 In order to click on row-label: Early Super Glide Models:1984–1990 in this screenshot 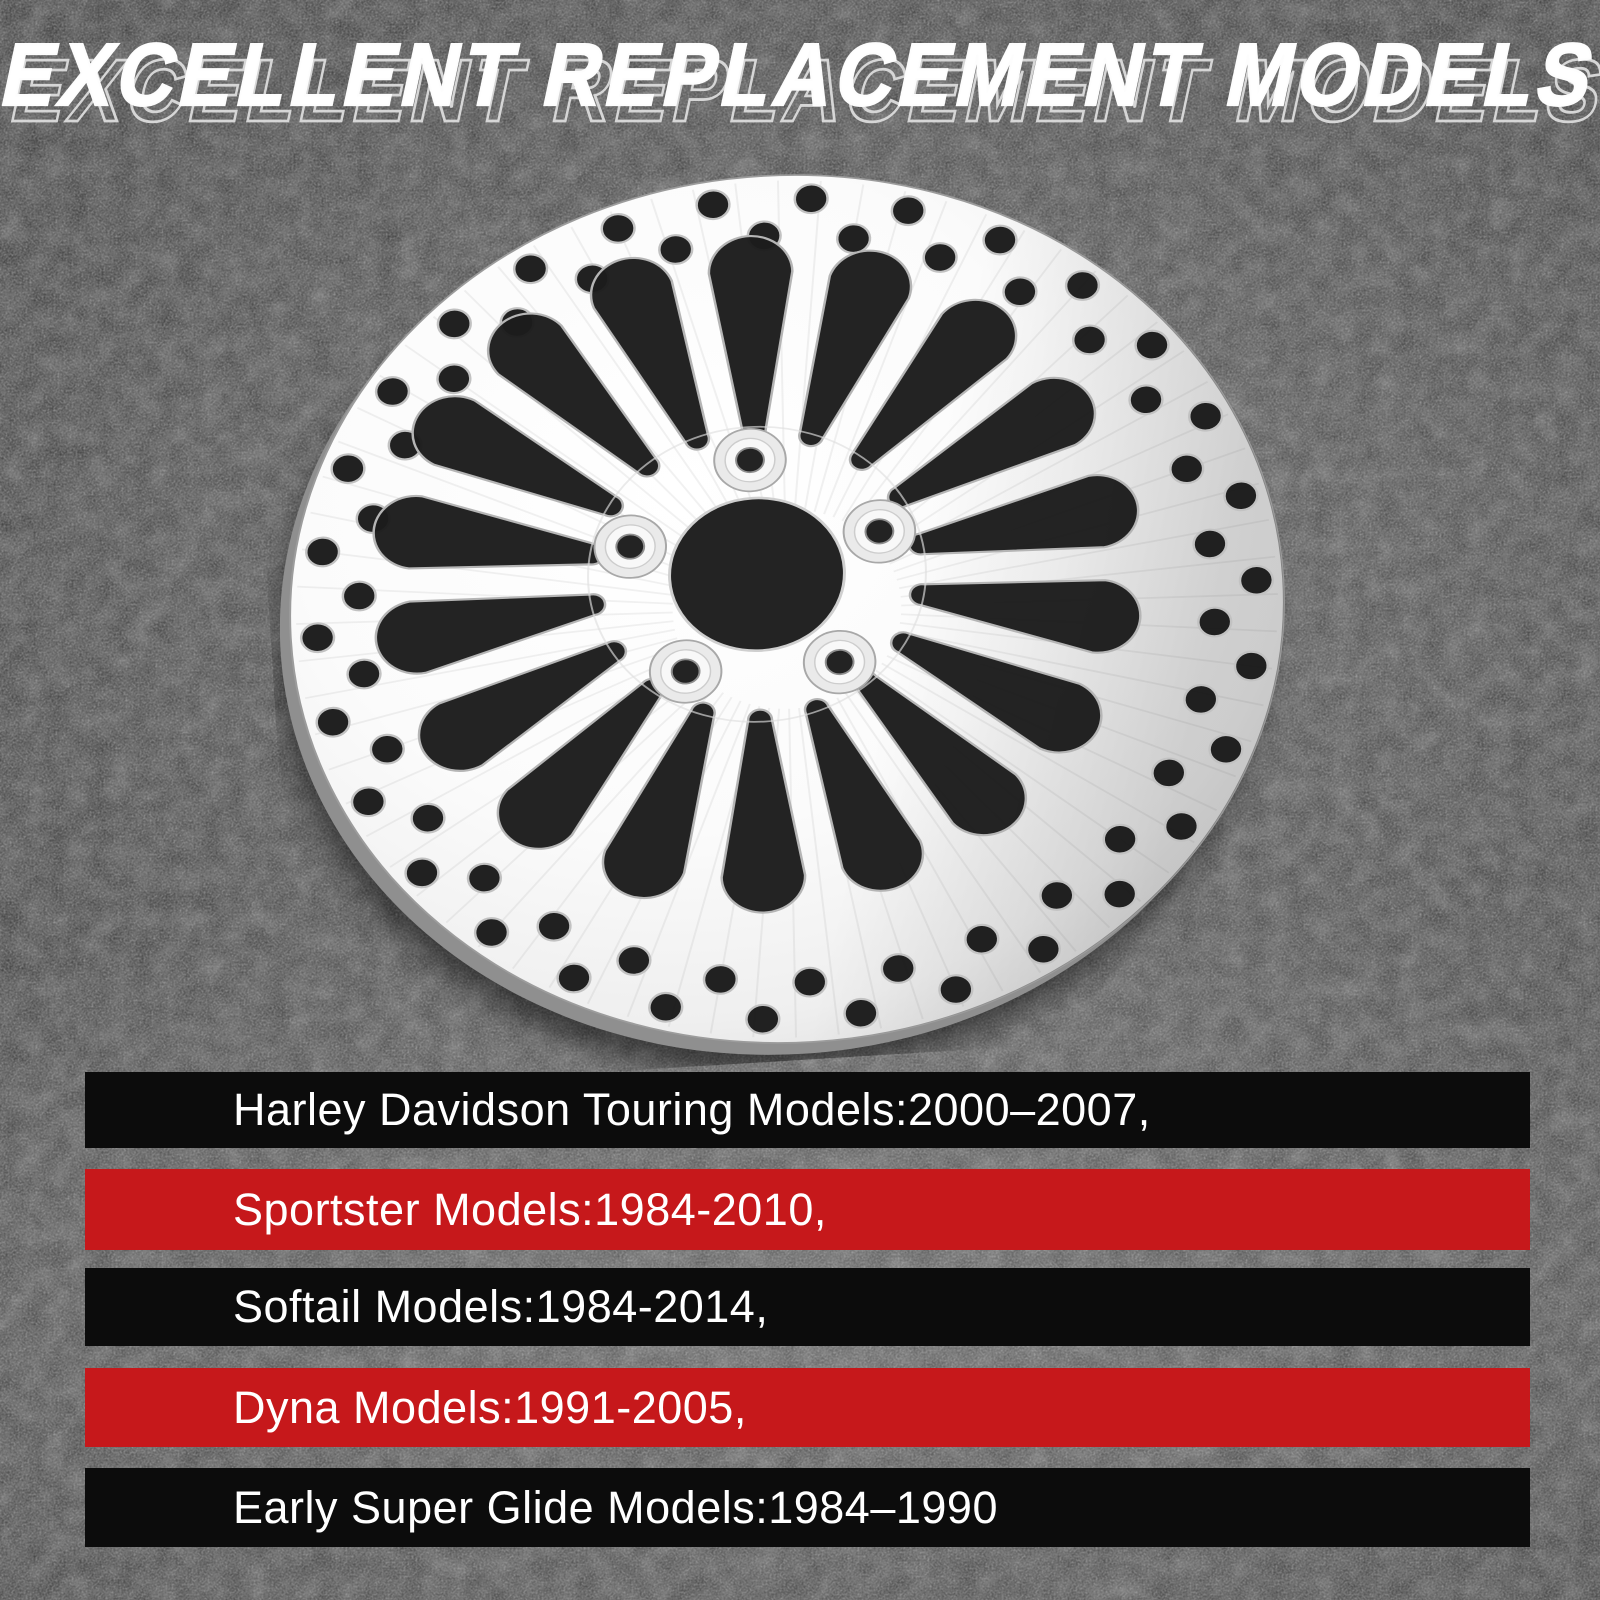, I will do `click(615, 1507)`.